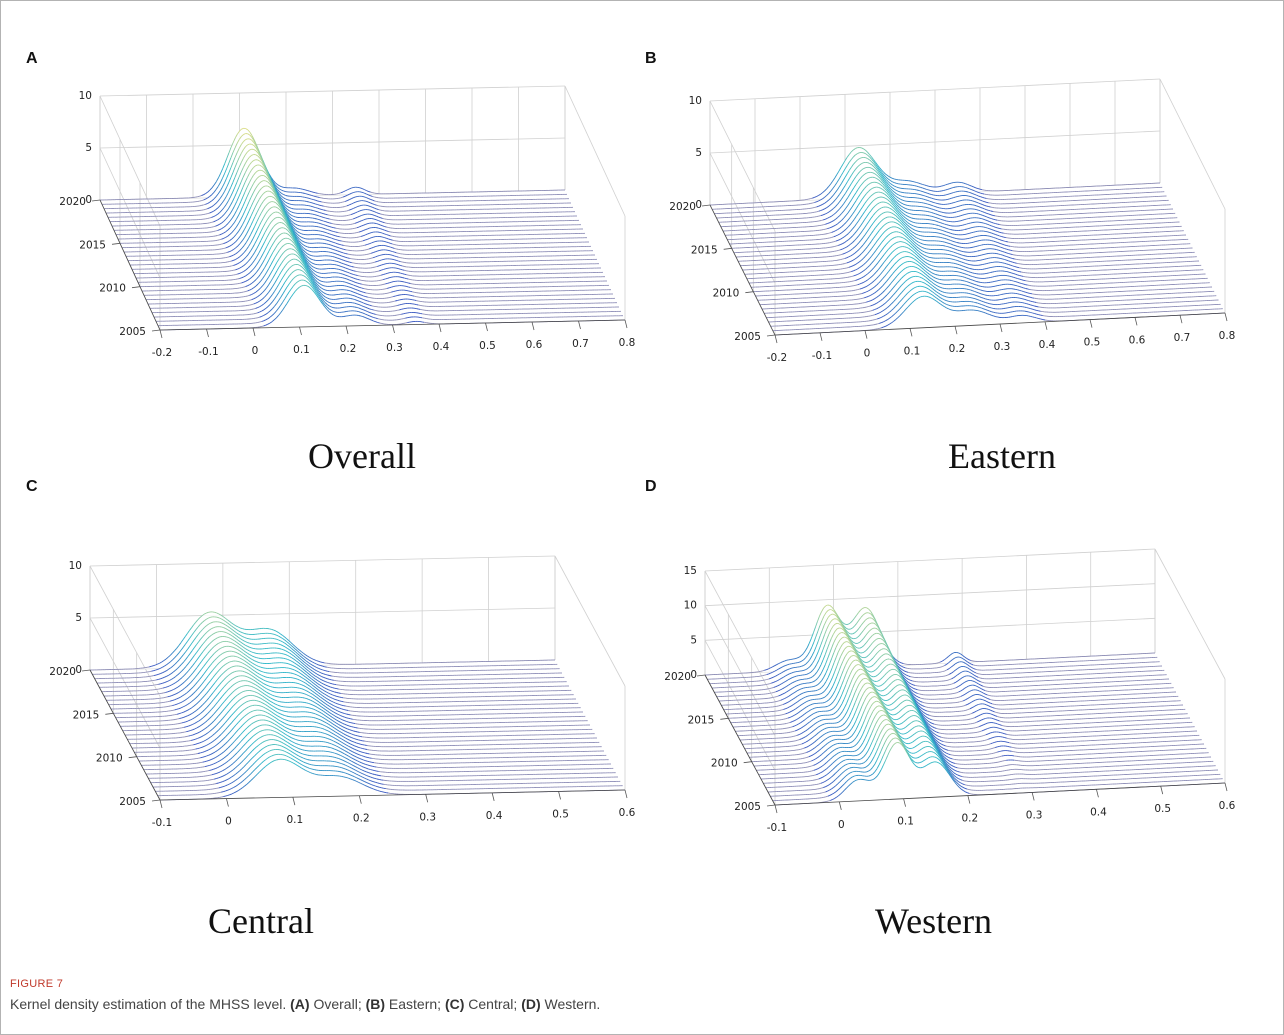  I want to click on surface-row-fill, so click(376, 269).